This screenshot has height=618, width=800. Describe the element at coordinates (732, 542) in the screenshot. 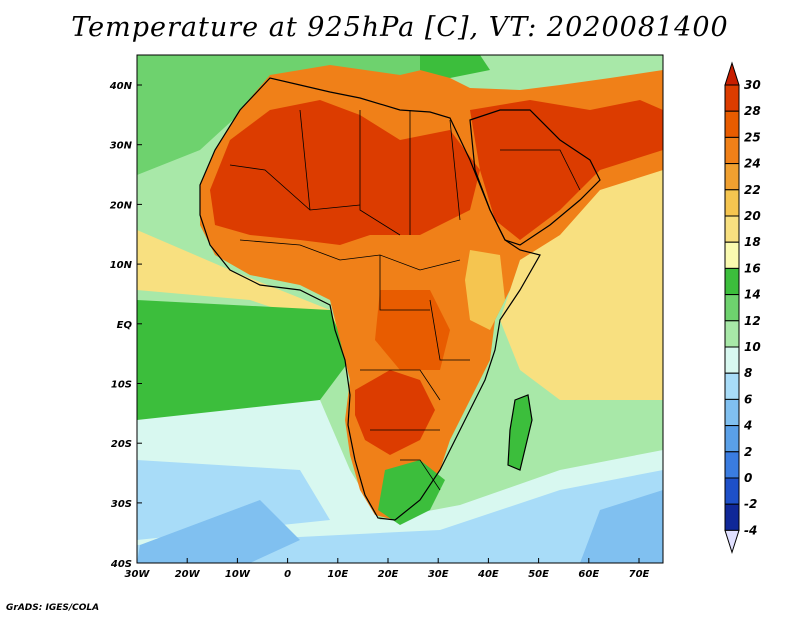

I see `colorbar-bottom-arrow` at that location.